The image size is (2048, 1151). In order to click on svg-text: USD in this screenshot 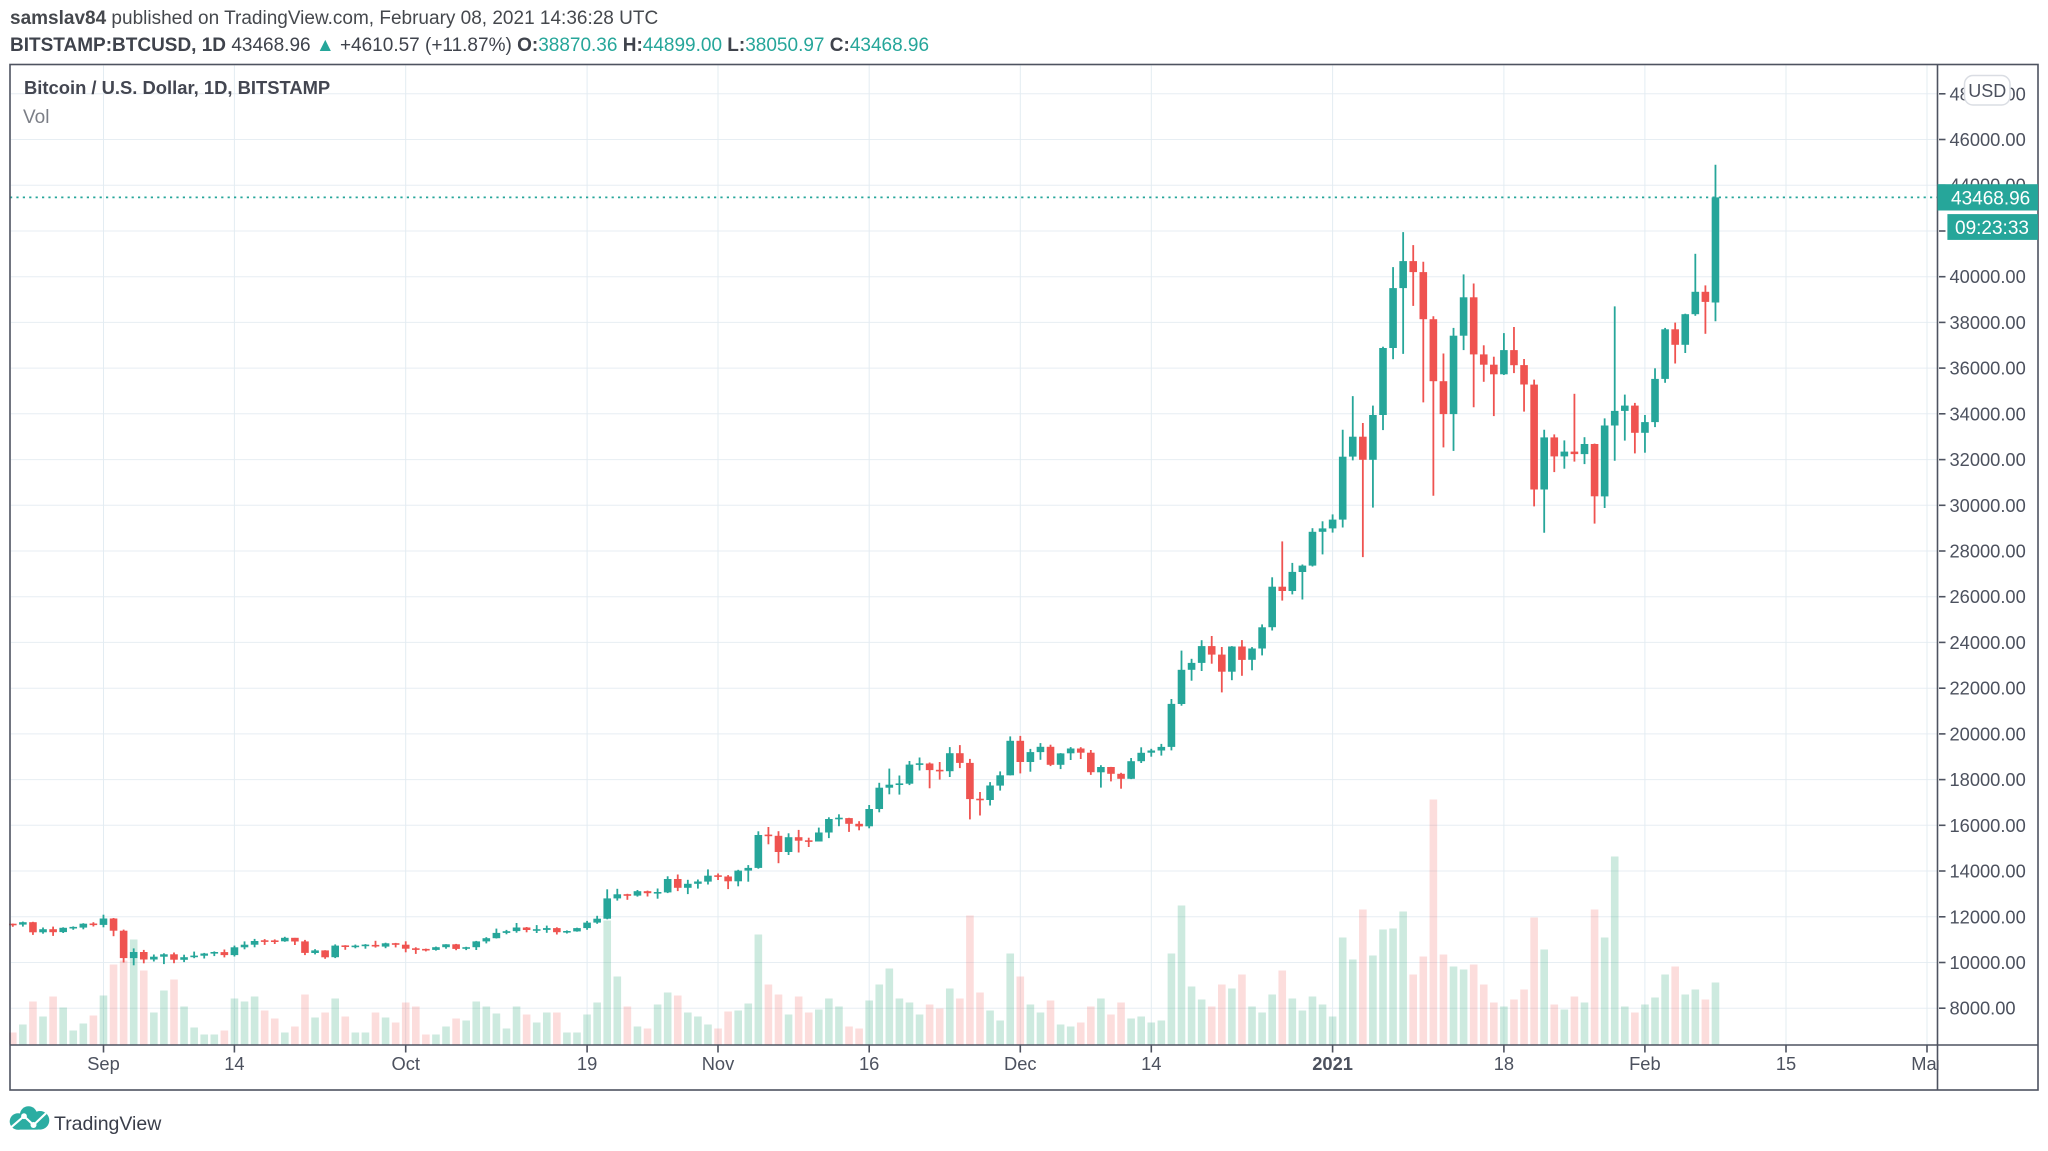, I will do `click(1987, 91)`.